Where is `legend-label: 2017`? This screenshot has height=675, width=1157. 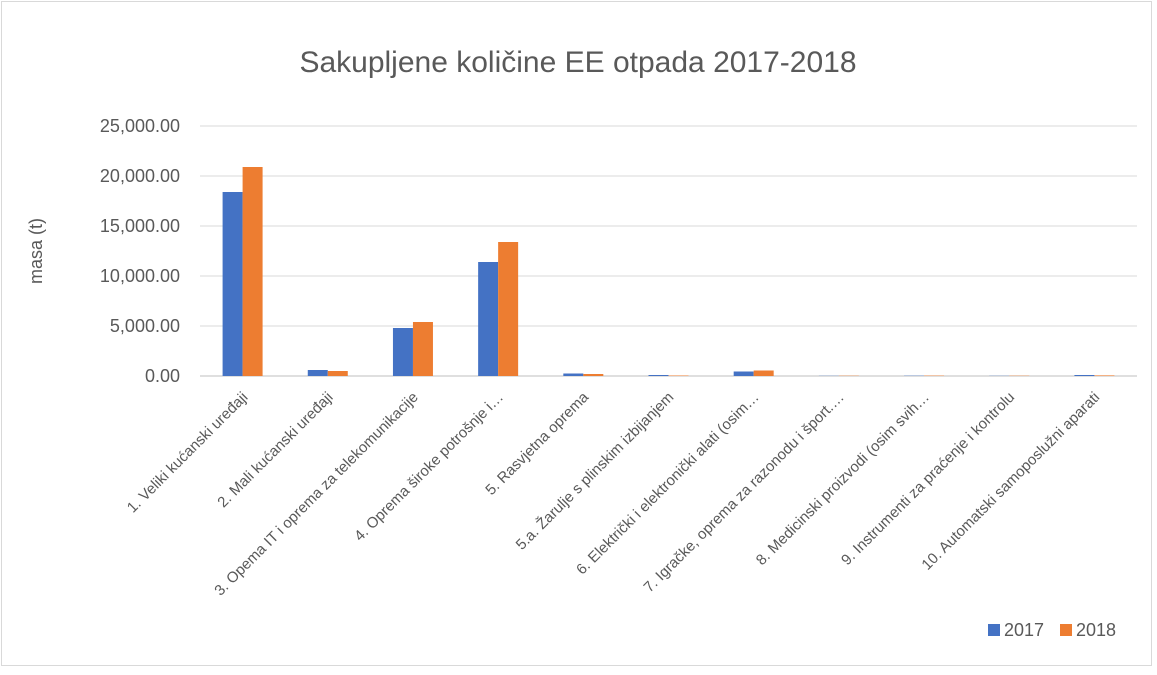 legend-label: 2017 is located at coordinates (1024, 630).